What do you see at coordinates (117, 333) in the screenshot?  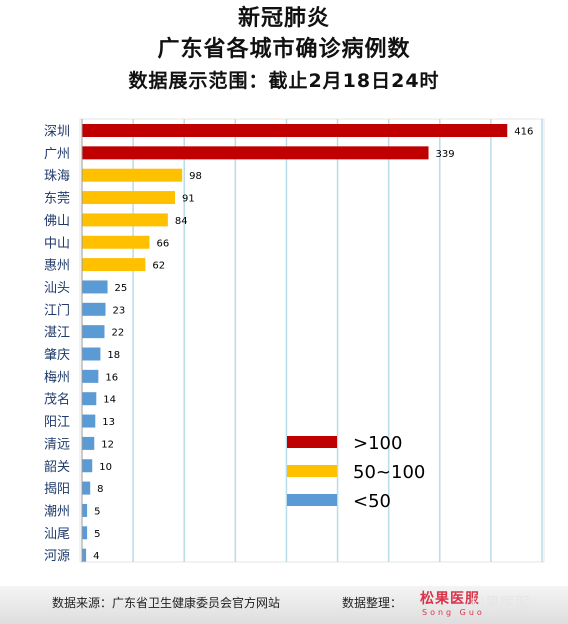 I see `data-label: 22` at bounding box center [117, 333].